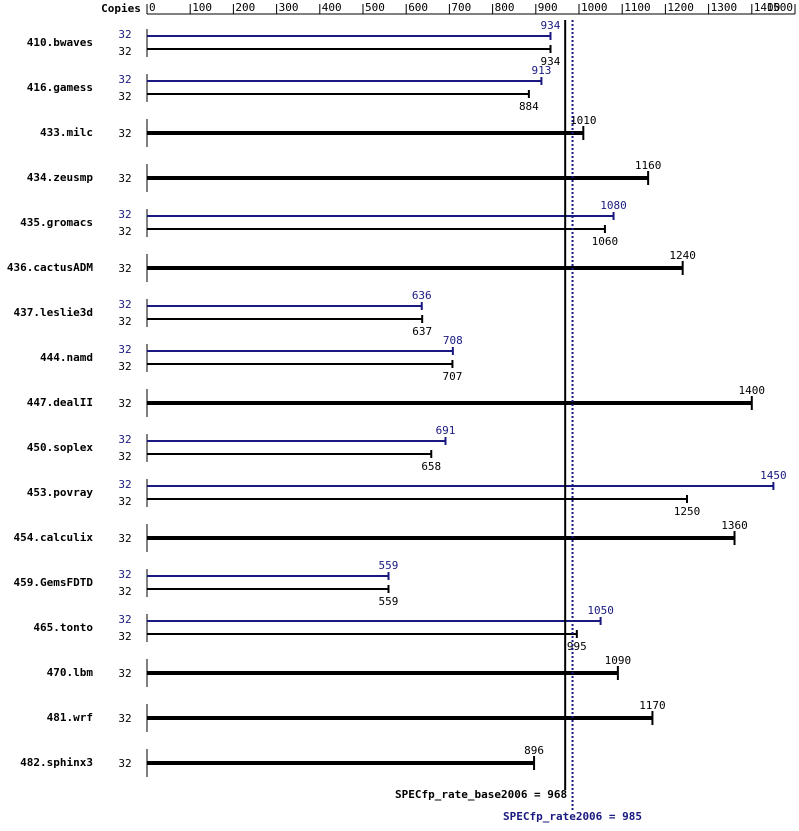 Image resolution: width=799 pixels, height=831 pixels. I want to click on benchmark-label: 459.GemsFDTD, so click(54, 582).